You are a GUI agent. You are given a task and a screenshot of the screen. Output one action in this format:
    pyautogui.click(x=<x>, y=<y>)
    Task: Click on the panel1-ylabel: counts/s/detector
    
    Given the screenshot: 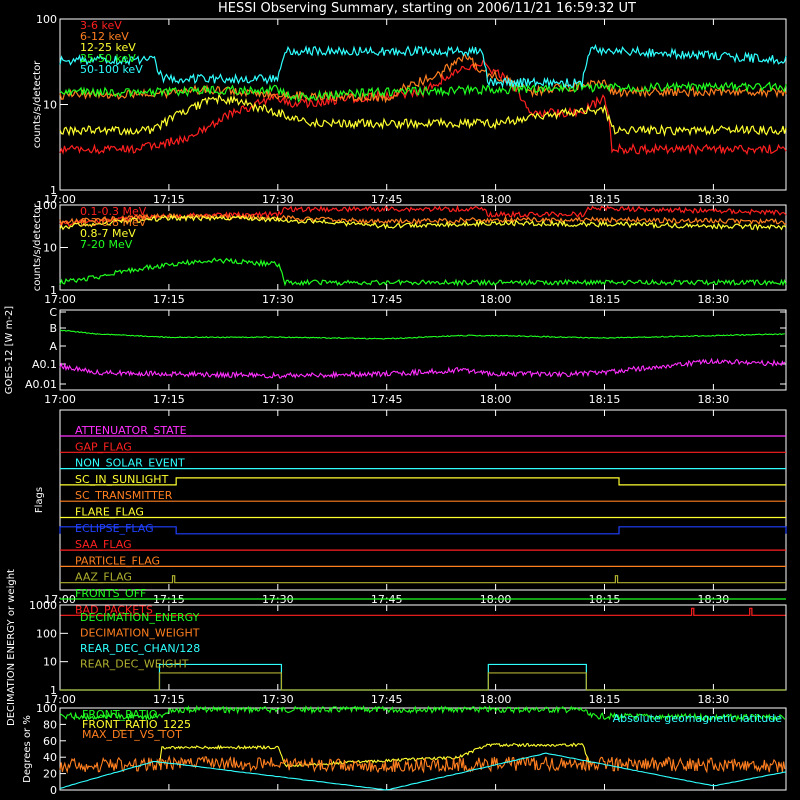 What is the action you would take?
    pyautogui.click(x=37, y=104)
    